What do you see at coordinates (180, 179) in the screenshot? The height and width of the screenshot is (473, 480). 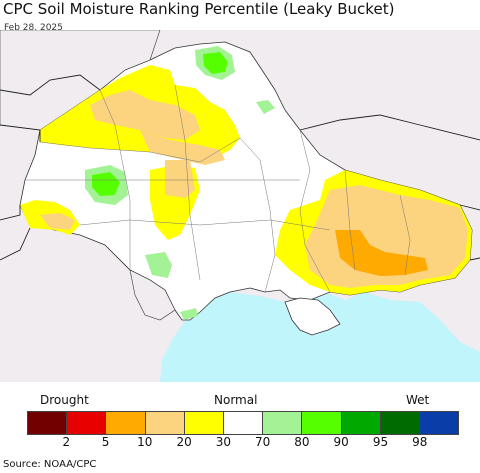 I see `dry-20-mid` at bounding box center [180, 179].